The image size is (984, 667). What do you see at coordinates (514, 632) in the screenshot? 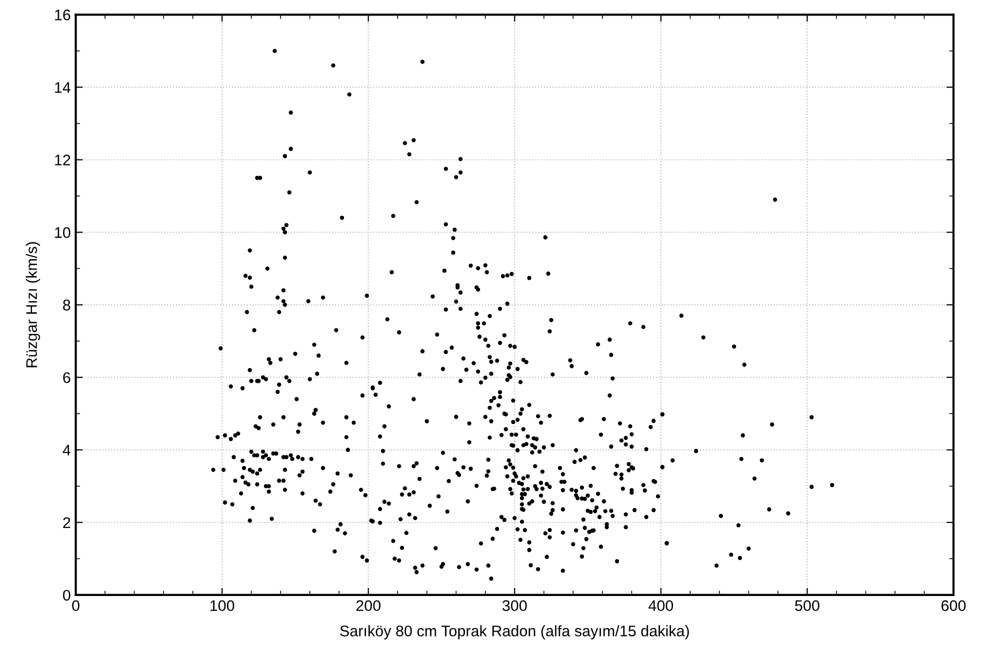
I see `x-axis-title: Sarıköy 80 cm Toprak Radon (alfa sayım/15 dakika)` at bounding box center [514, 632].